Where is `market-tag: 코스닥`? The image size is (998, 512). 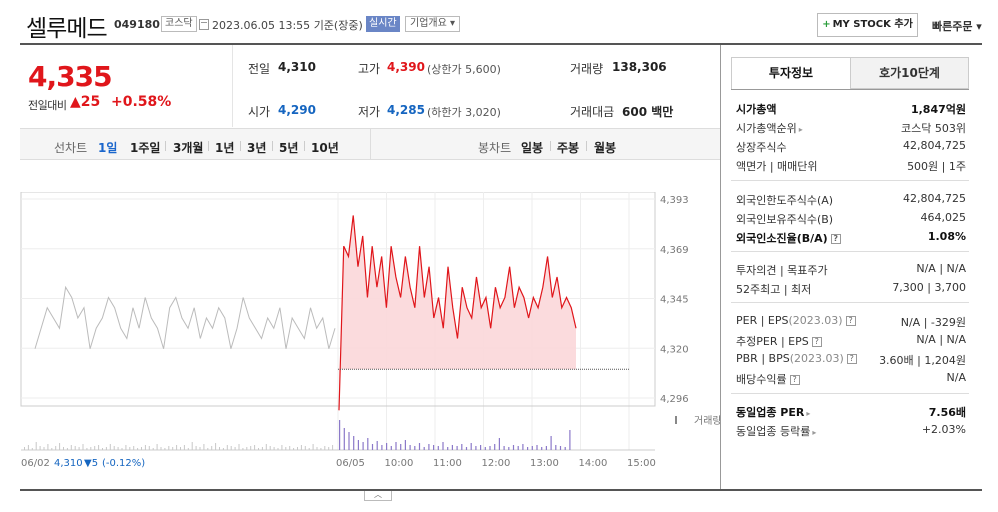 market-tag: 코스닥 is located at coordinates (179, 24).